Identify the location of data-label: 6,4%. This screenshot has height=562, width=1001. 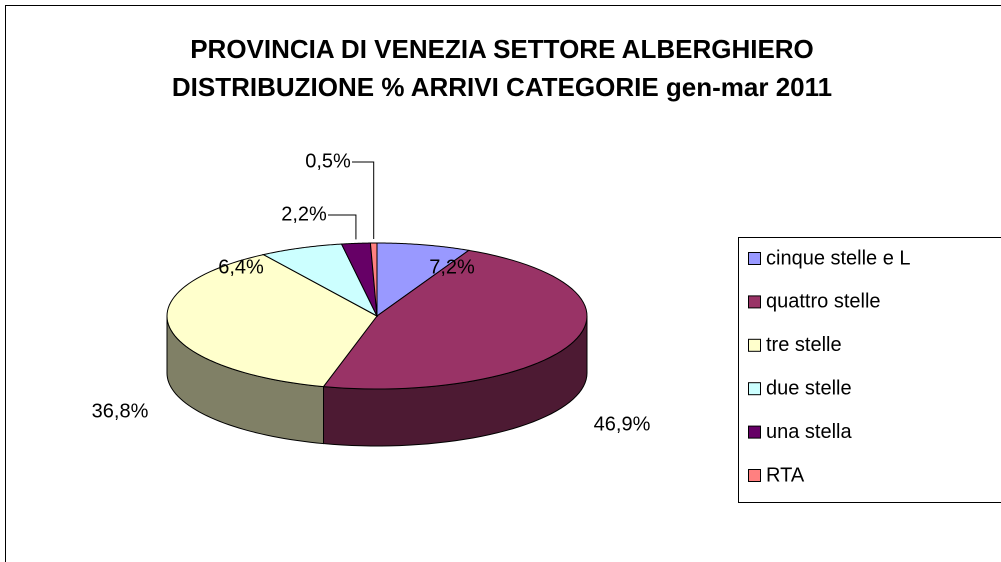
(241, 267).